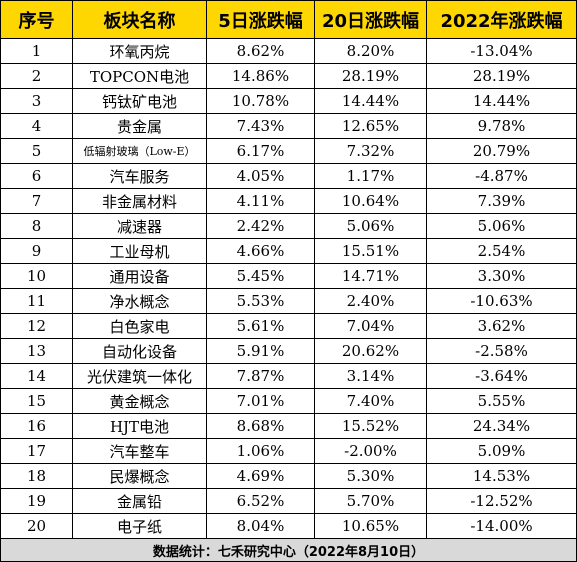  I want to click on cell-20d-change: 14.44%, so click(370, 101).